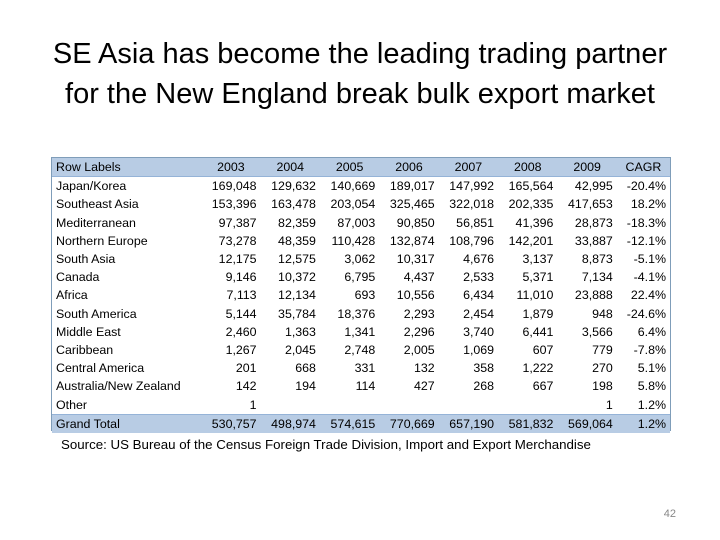 Image resolution: width=720 pixels, height=540 pixels. Describe the element at coordinates (479, 277) in the screenshot. I see `table-cell: 2,533` at that location.